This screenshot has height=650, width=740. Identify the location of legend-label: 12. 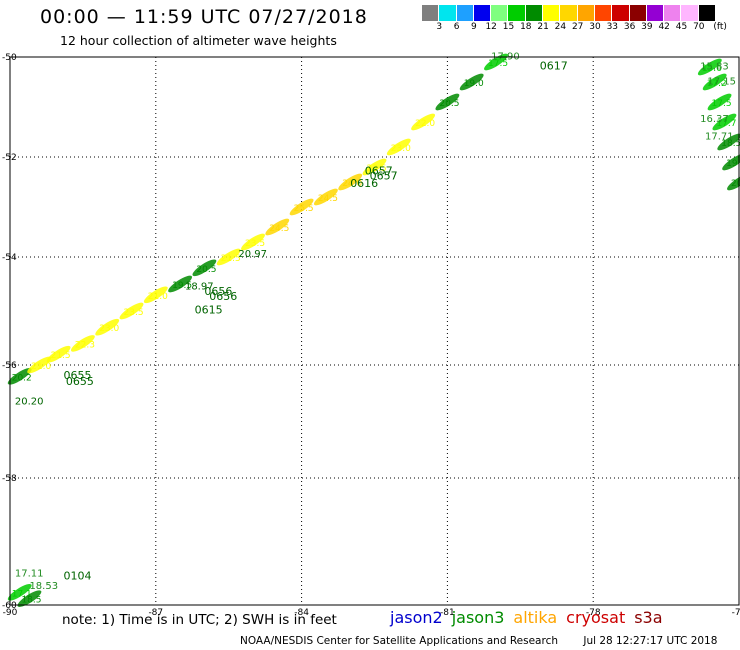
(491, 27).